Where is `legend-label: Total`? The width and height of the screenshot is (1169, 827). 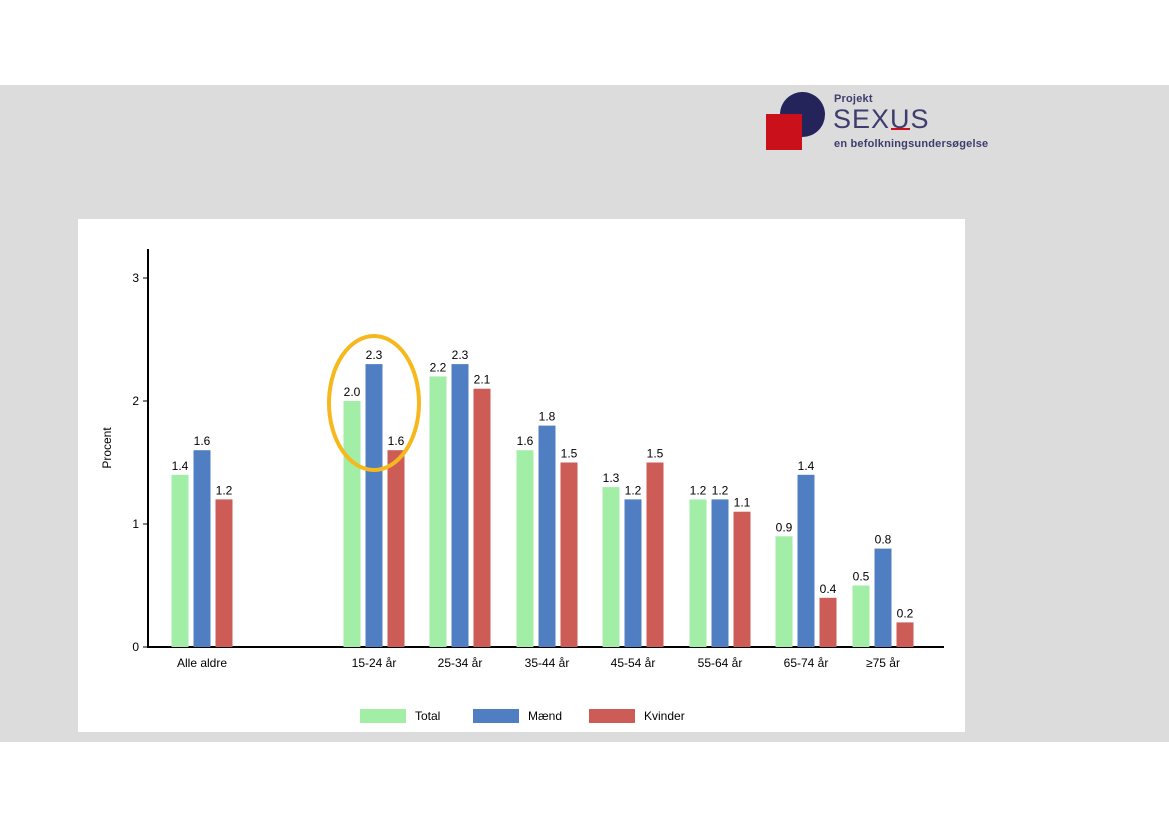
legend-label: Total is located at coordinates (428, 716).